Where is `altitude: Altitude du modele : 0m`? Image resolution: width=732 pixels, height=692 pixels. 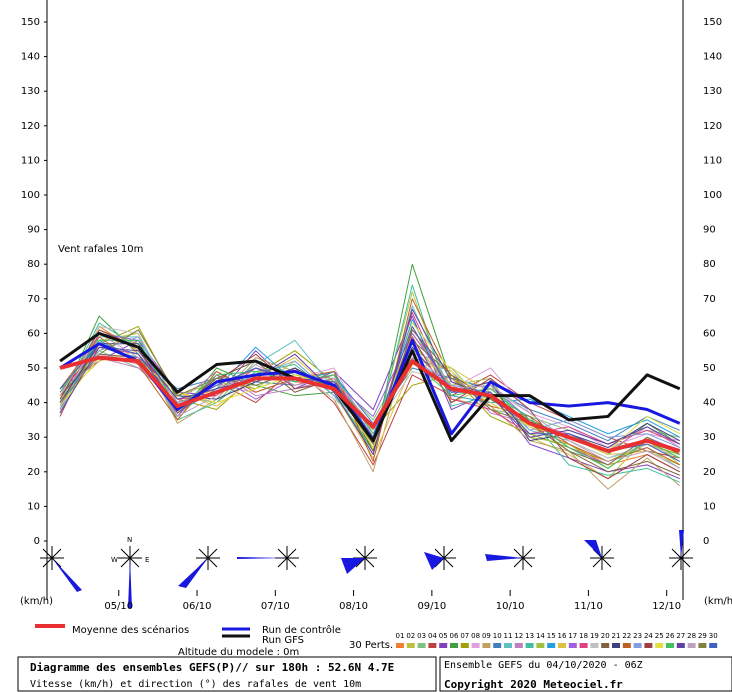
altitude: Altitude du modele : 0m is located at coordinates (238, 652).